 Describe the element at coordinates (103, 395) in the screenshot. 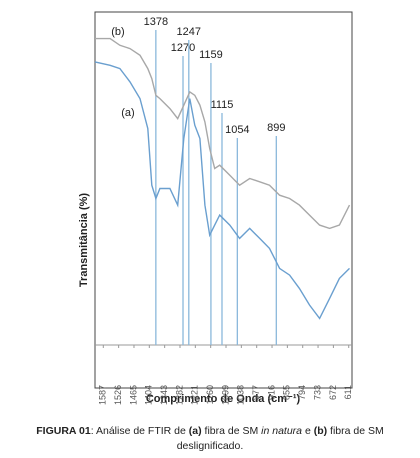

I see `x-tick-label: 1587` at that location.